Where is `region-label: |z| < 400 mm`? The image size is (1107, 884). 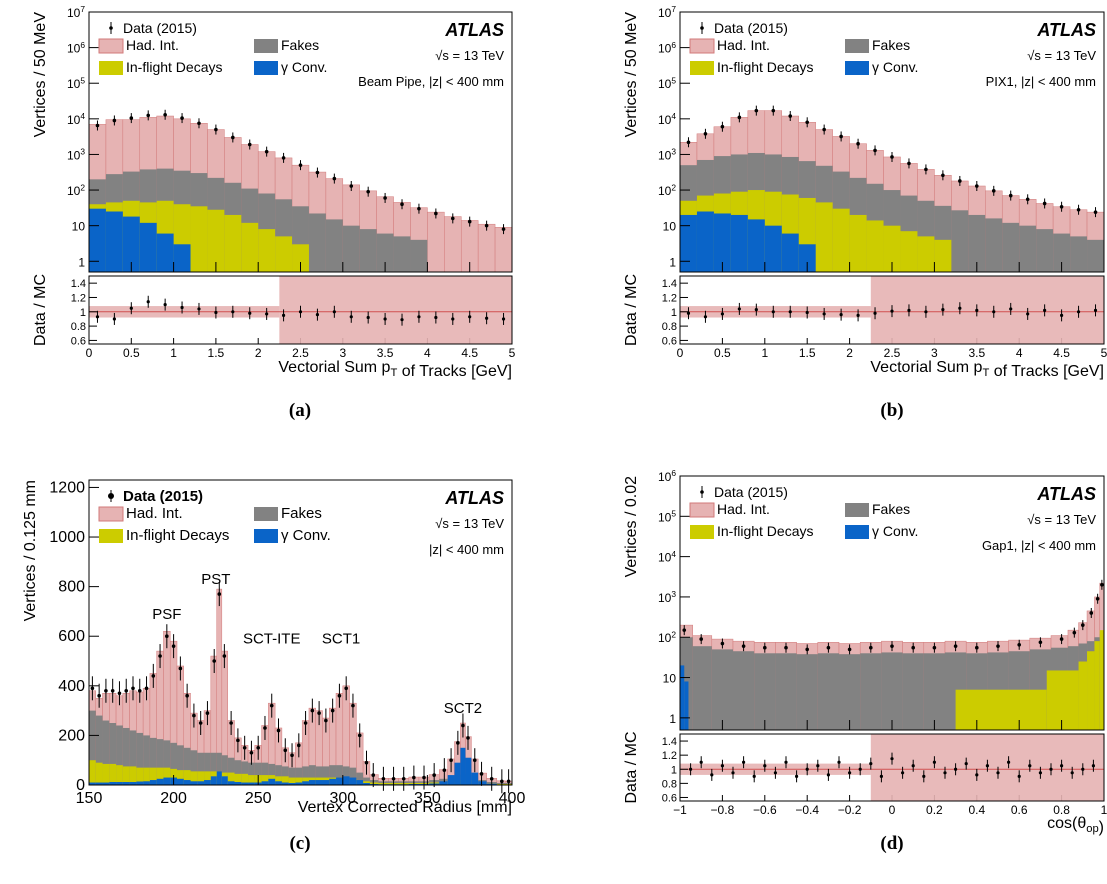 region-label: |z| < 400 mm is located at coordinates (466, 549).